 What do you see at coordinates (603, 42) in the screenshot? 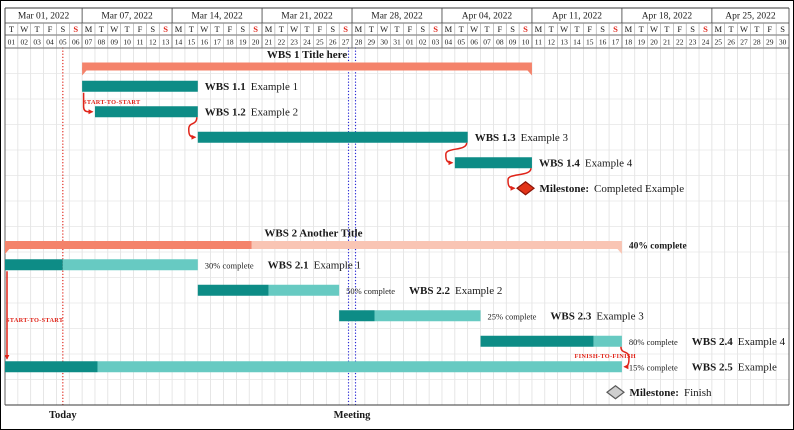
I see `day-number: 16` at bounding box center [603, 42].